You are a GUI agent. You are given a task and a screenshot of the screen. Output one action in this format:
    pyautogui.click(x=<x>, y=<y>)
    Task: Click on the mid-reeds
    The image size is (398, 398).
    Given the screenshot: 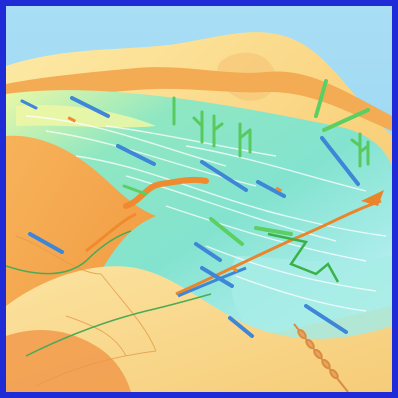 What is the action you would take?
    pyautogui.click(x=271, y=132)
    